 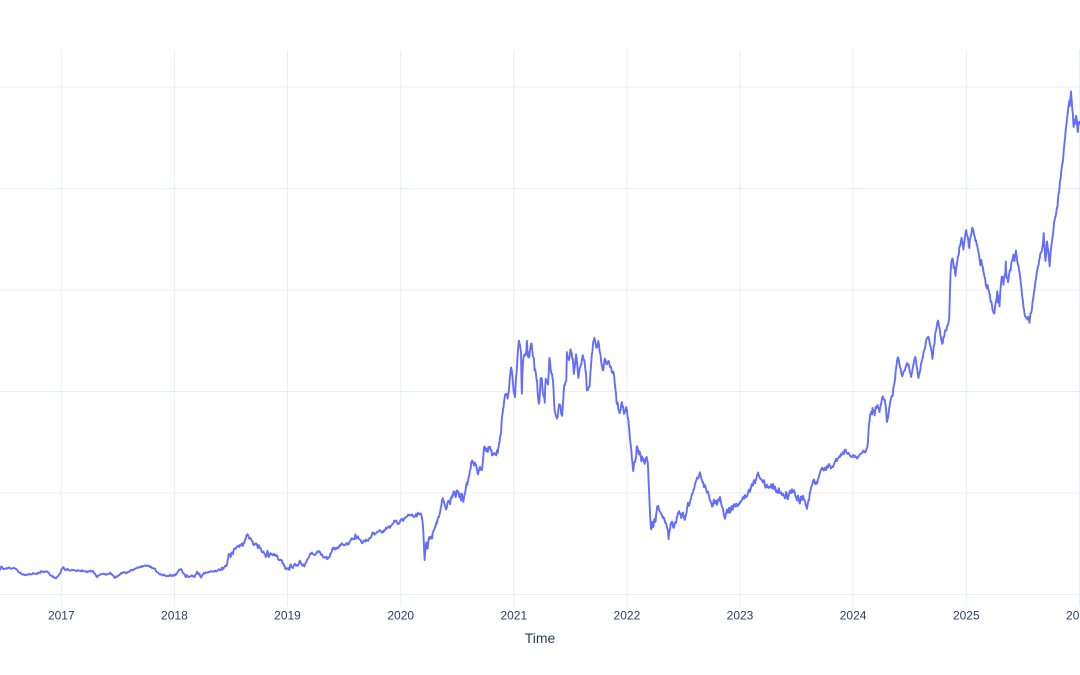 I want to click on svg-text: 2018, so click(x=174, y=616).